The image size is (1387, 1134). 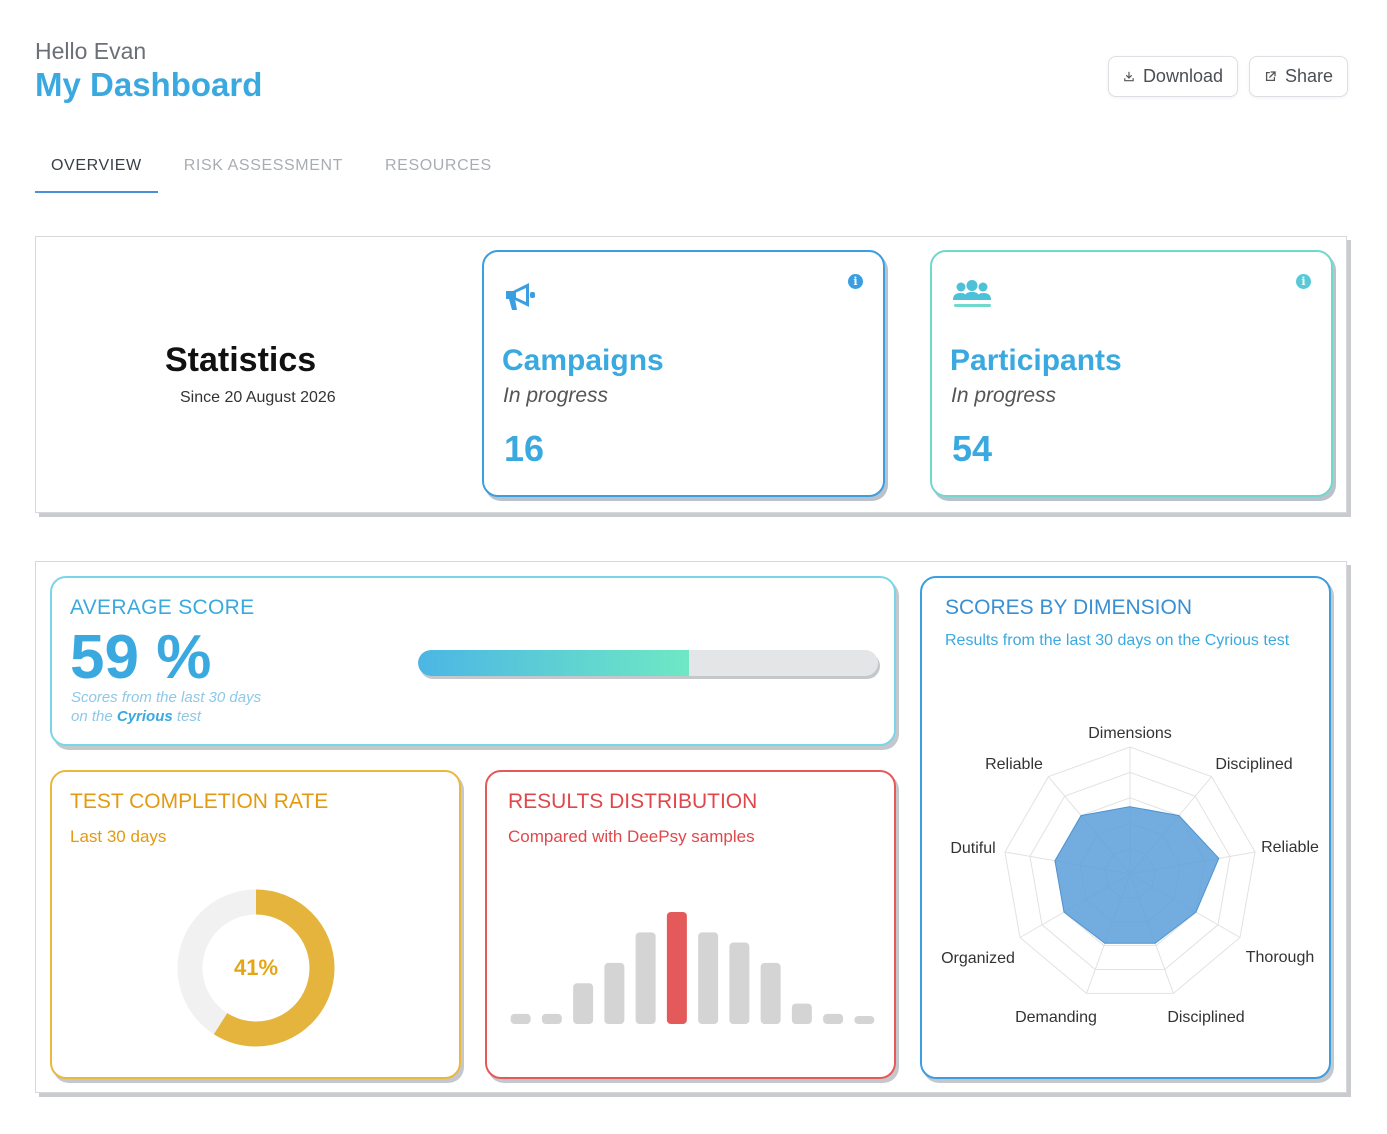 What do you see at coordinates (258, 397) in the screenshot?
I see `statistics-subtitle: Since 20 August 2026` at bounding box center [258, 397].